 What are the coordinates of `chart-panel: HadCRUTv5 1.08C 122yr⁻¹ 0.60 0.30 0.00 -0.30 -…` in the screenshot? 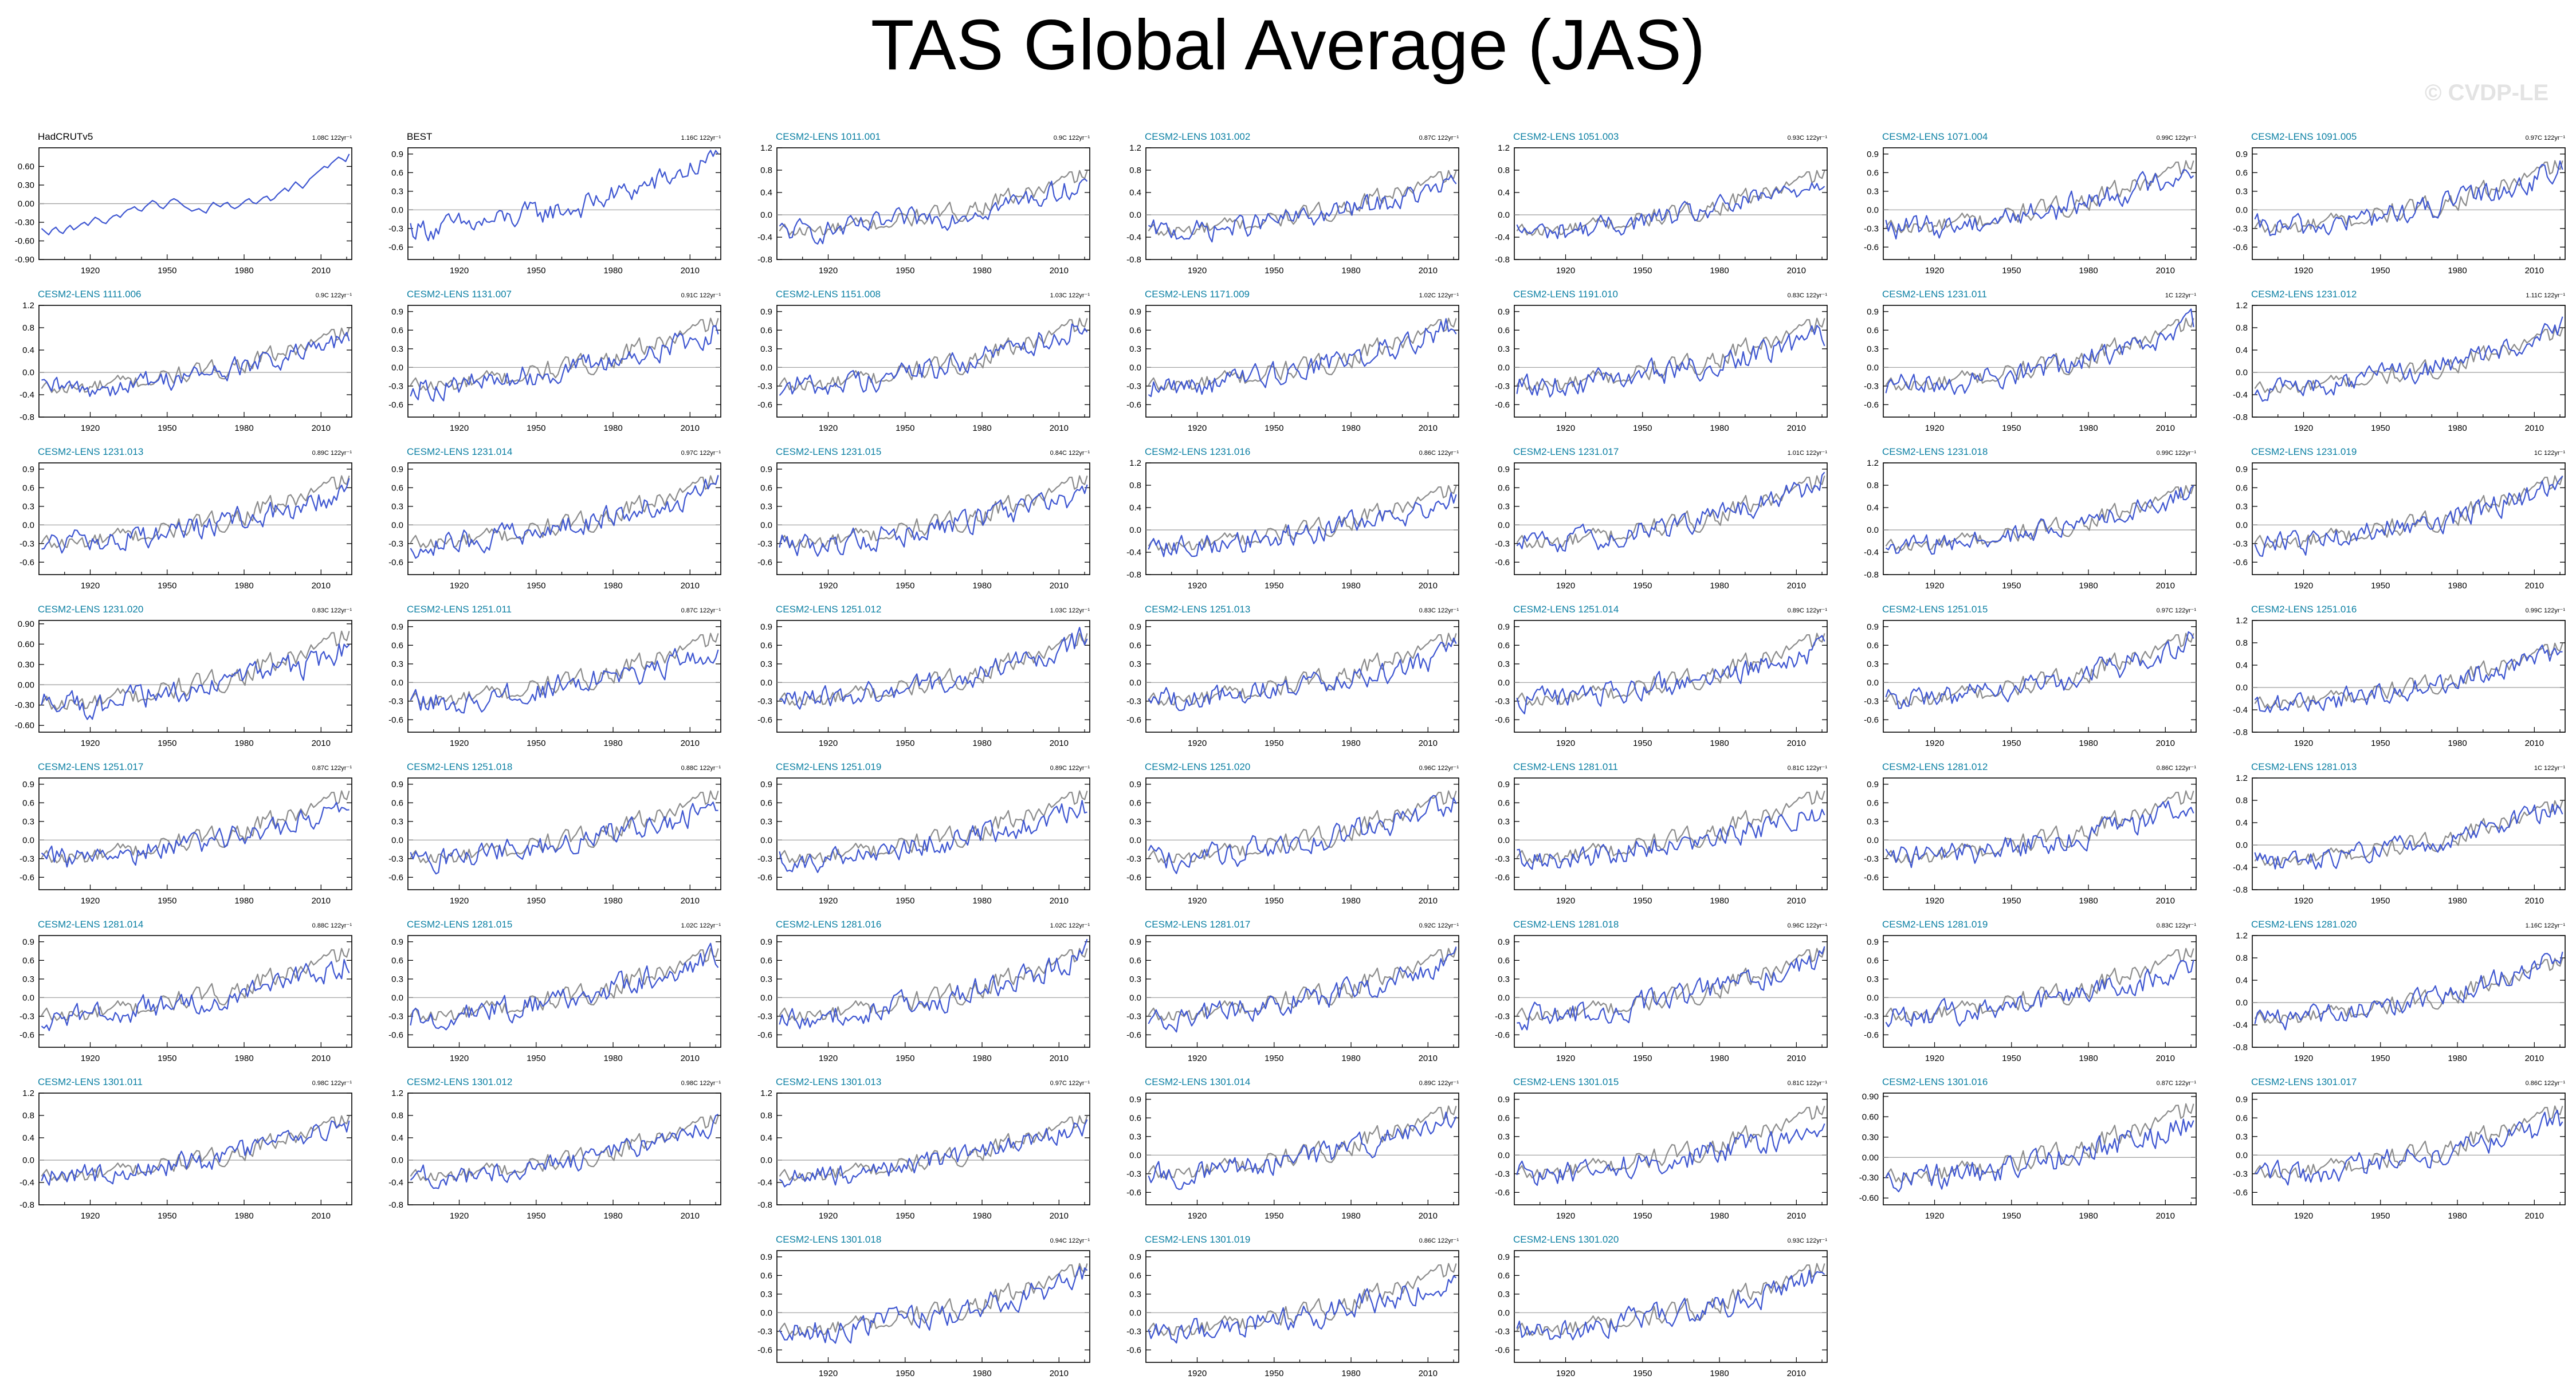 It's located at (184, 203).